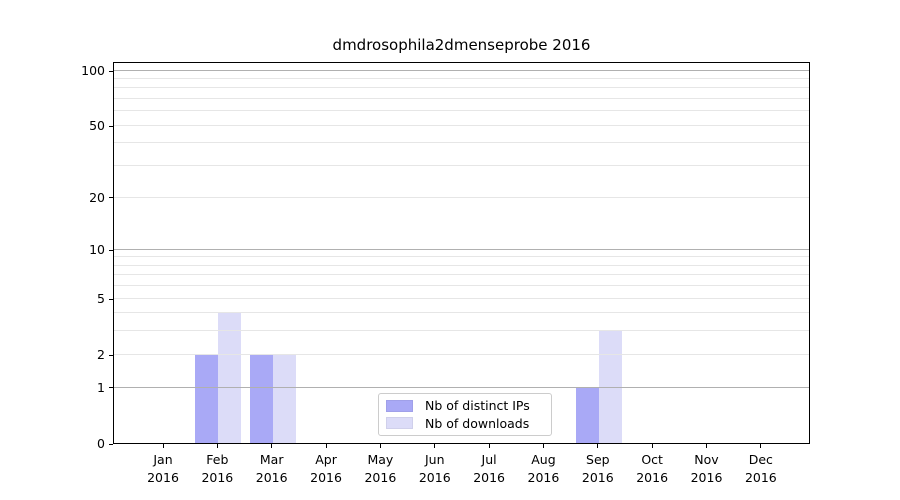  Describe the element at coordinates (597, 468) in the screenshot. I see `x-tick-label-sep-2016: Sep 2016` at that location.